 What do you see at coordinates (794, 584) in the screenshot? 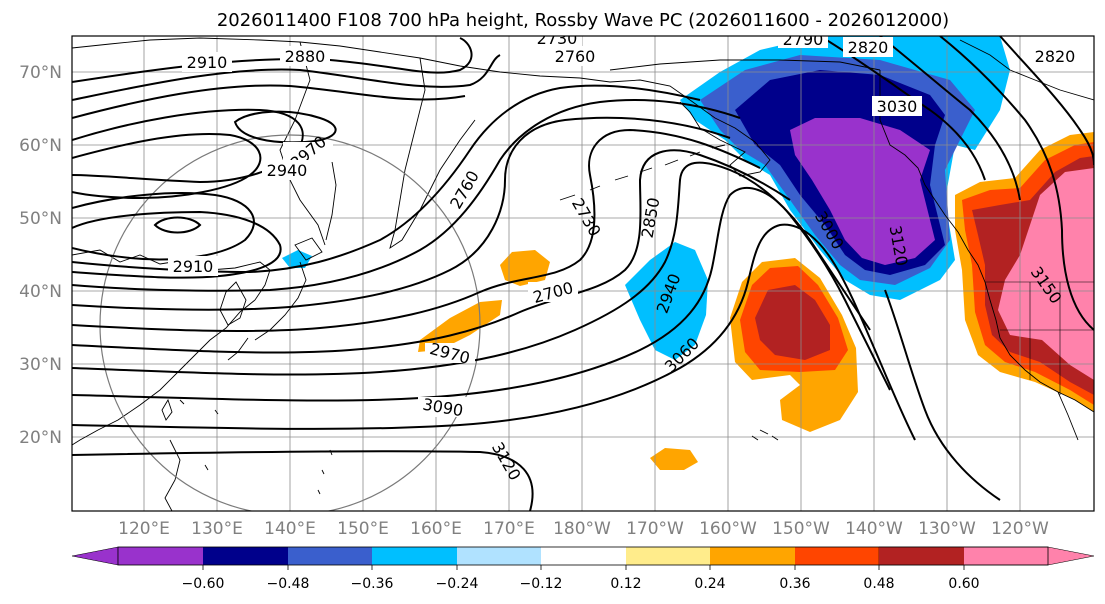
I see `colorbar-tick-8: 0.36` at bounding box center [794, 584].